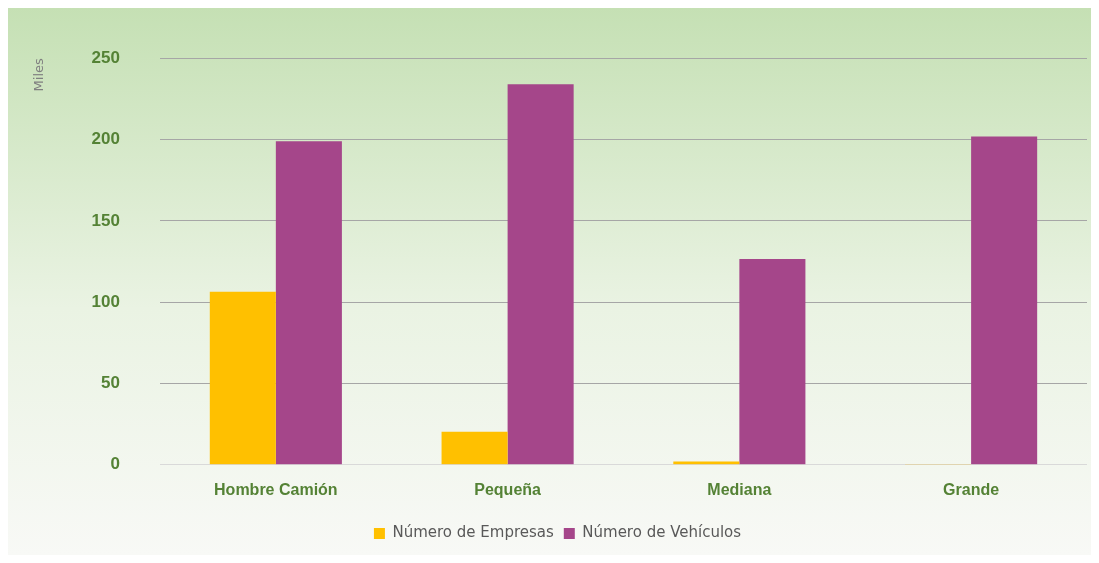 This screenshot has height=563, width=1099. I want to click on y-tick-label: 100, so click(105, 301).